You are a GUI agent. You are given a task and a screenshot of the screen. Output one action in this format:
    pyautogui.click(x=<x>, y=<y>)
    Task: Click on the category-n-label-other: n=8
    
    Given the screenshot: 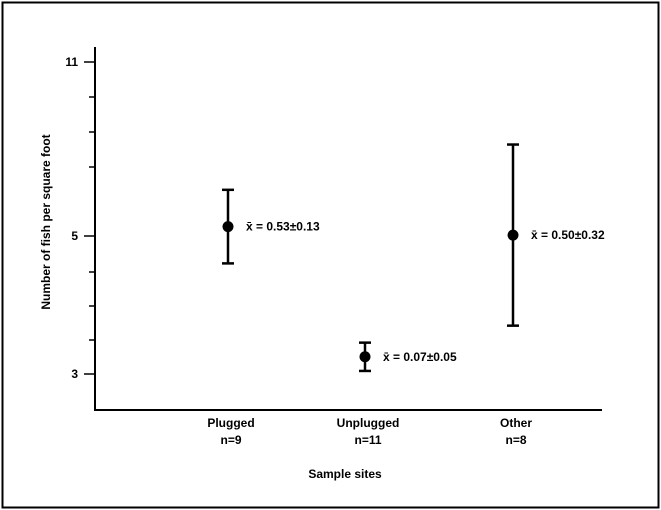 What is the action you would take?
    pyautogui.click(x=515, y=440)
    